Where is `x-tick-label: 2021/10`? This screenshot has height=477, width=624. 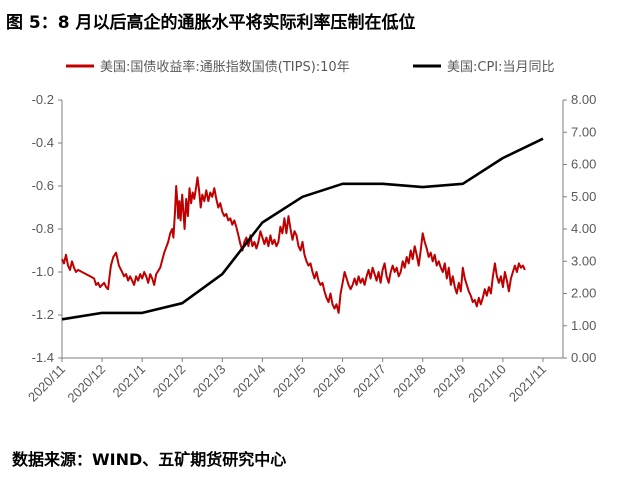 x-tick-label: 2021/10 is located at coordinates (487, 384).